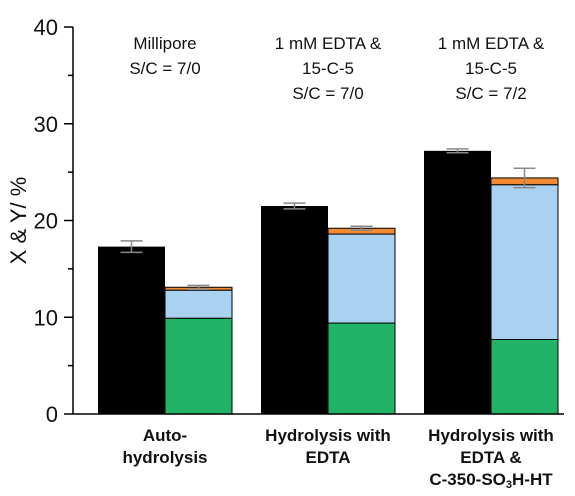  Describe the element at coordinates (46, 124) in the screenshot. I see `y-tick-label-30: 30` at that location.